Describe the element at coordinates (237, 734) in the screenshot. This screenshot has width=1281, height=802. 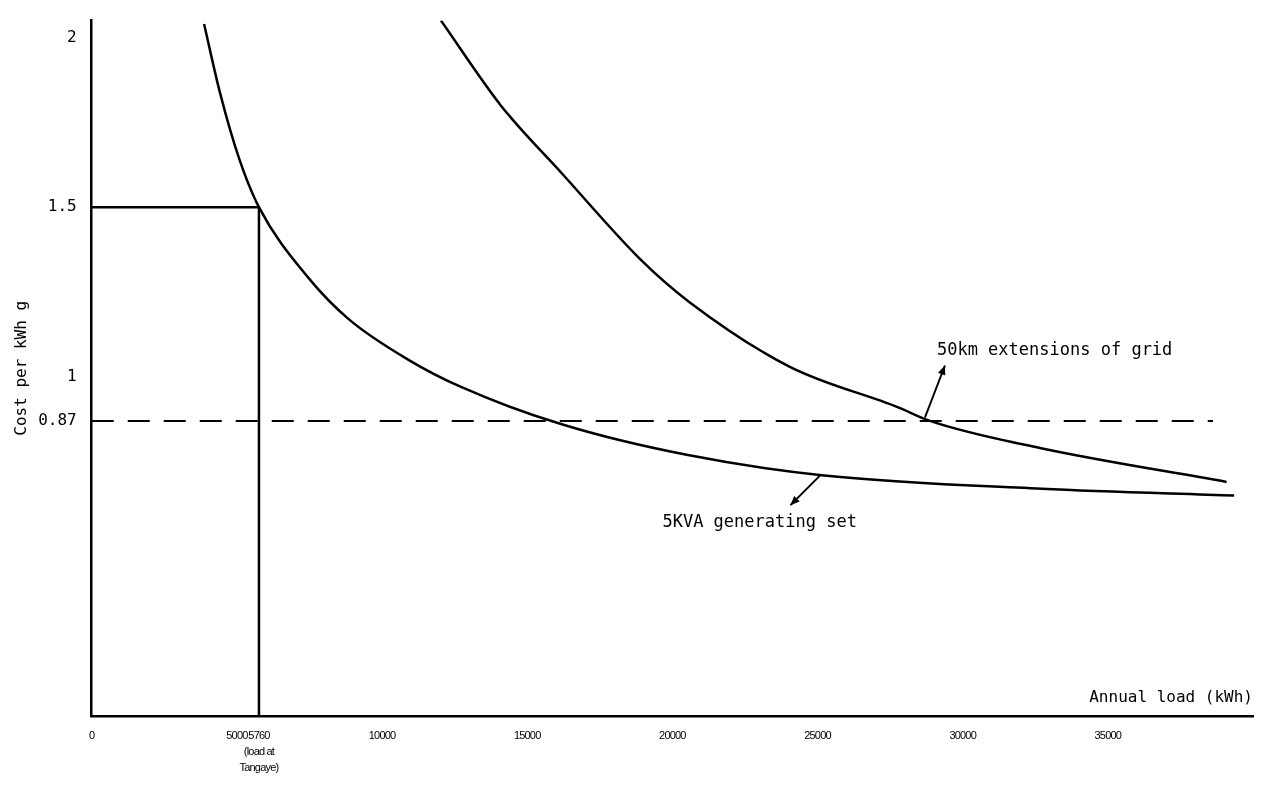
I see `x-tick-label: 5000` at that location.